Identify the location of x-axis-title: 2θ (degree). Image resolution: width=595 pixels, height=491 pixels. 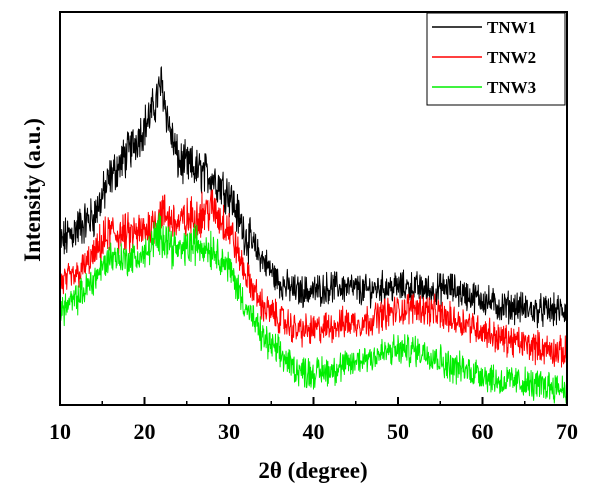
(312, 470).